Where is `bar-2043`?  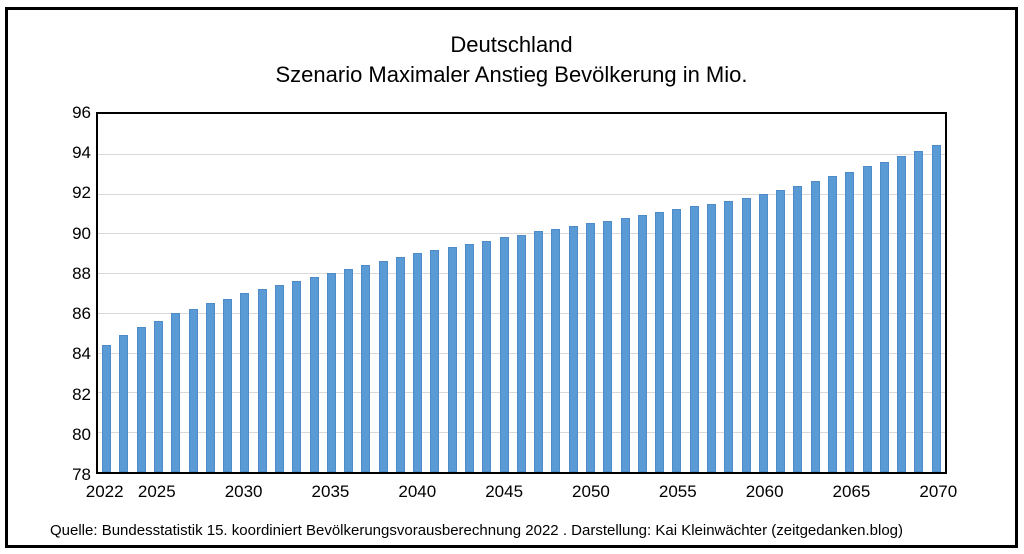
bar-2043 is located at coordinates (470, 358).